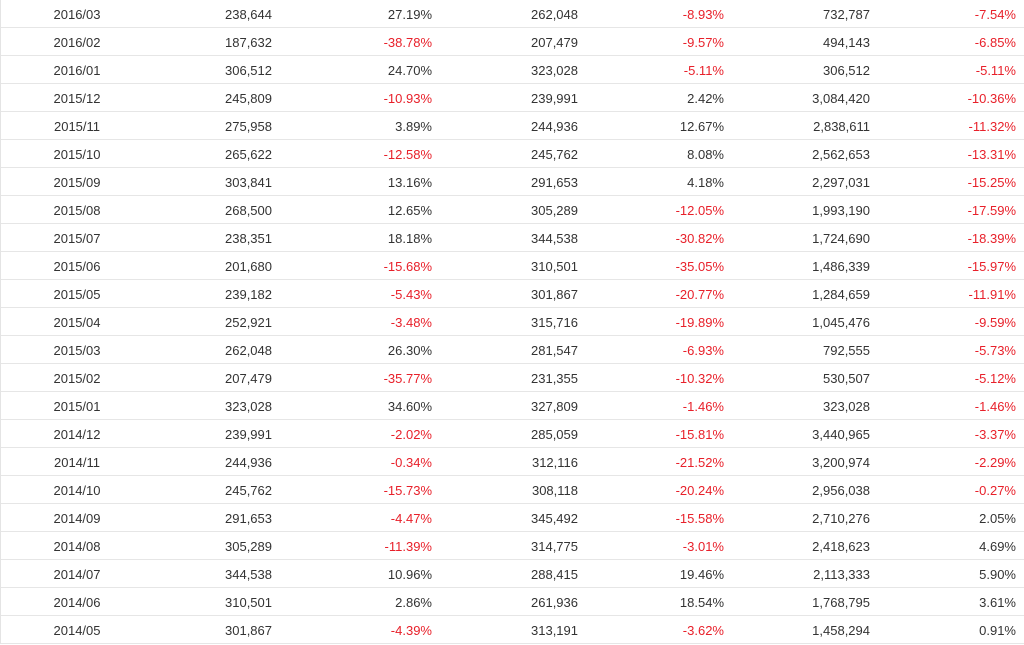 The image size is (1024, 645). Describe the element at coordinates (841, 434) in the screenshot. I see `cumulative-value-cell: 3,440,965` at that location.